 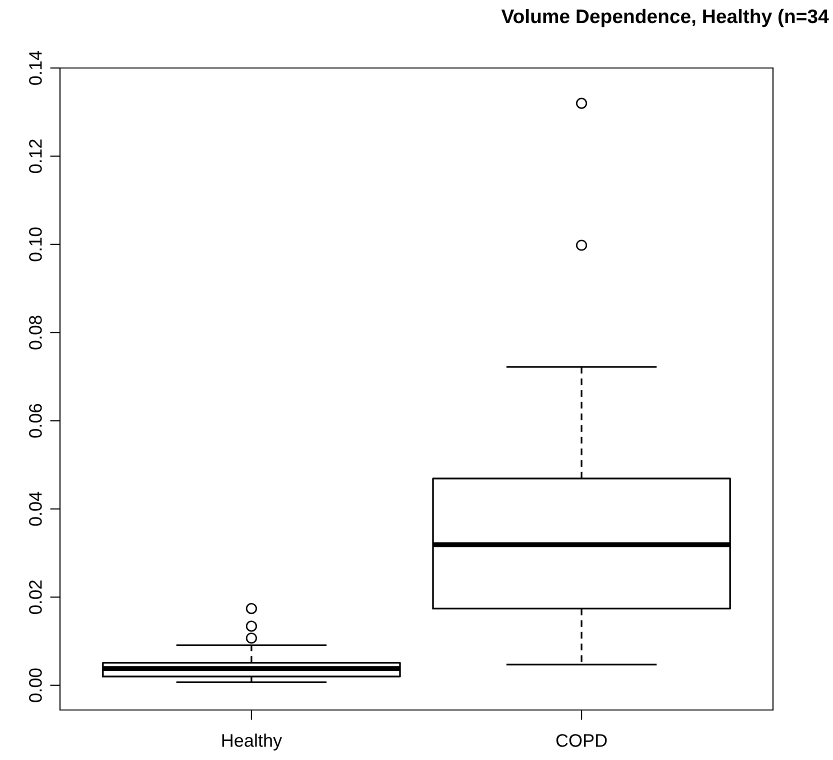 What do you see at coordinates (35, 685) in the screenshot?
I see `y-tick-label: 0.00` at bounding box center [35, 685].